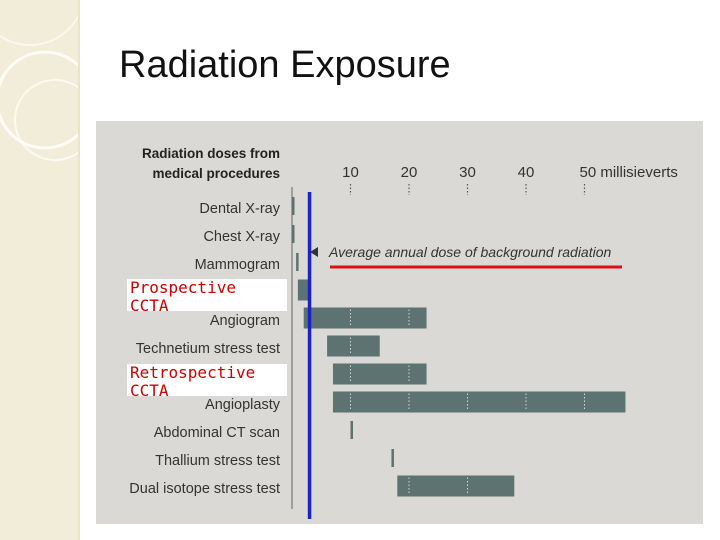 The width and height of the screenshot is (720, 540). I want to click on prospective-line-1: Prospective, so click(183, 287).